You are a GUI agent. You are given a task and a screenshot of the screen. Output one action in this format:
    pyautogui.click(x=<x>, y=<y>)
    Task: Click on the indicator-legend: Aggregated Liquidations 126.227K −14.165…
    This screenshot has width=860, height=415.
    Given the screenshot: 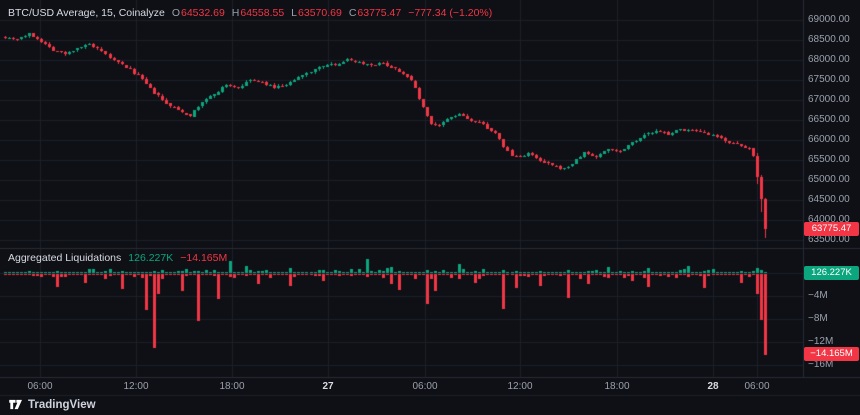 What is the action you would take?
    pyautogui.click(x=117, y=258)
    